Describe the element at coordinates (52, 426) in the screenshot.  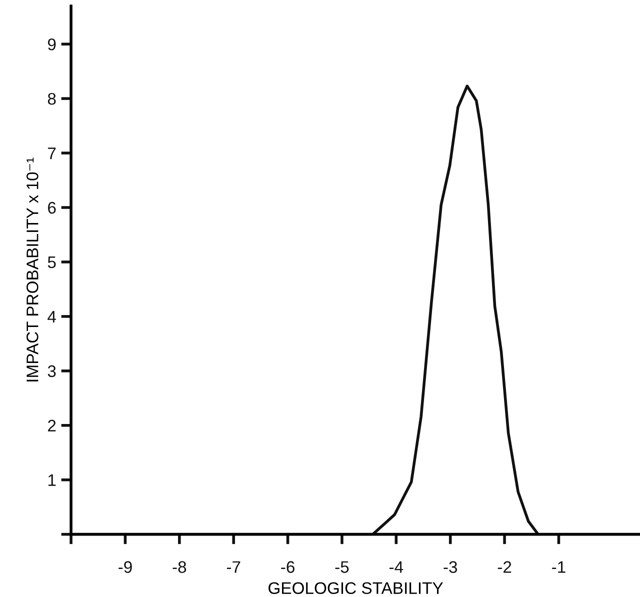
I see `y-tick-label: 2` at that location.